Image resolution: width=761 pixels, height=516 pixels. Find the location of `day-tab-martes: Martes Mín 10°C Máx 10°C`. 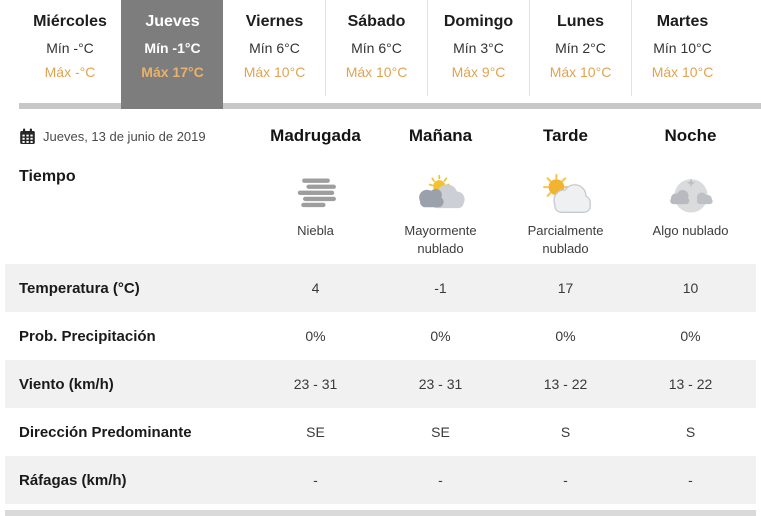

day-tab-martes: Martes Mín 10°C Máx 10°C is located at coordinates (682, 48).